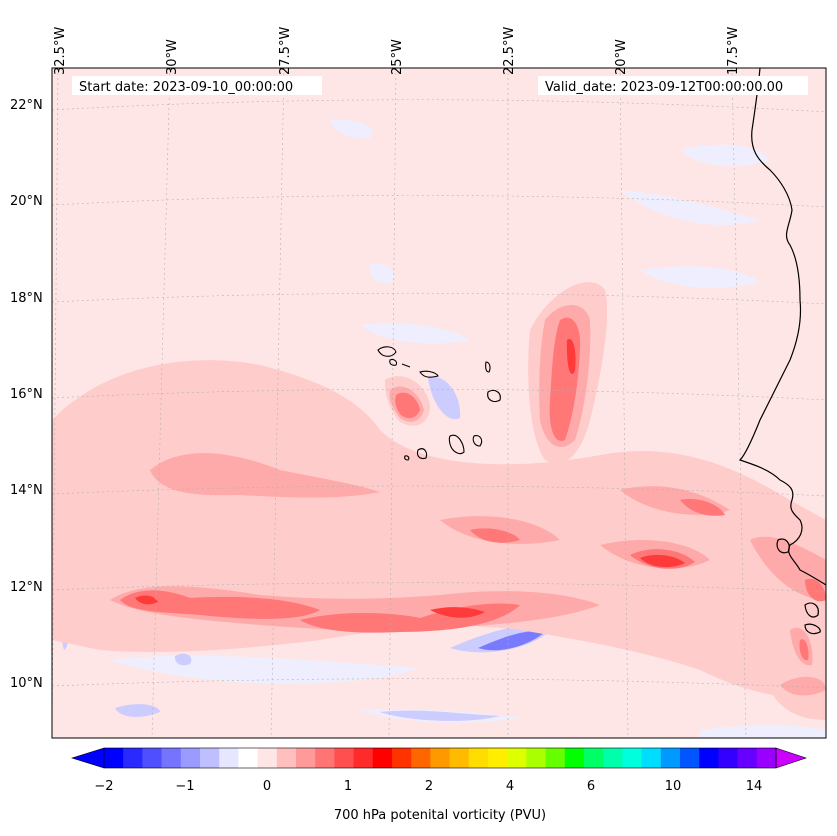 The width and height of the screenshot is (837, 836). Describe the element at coordinates (422, 454) in the screenshot. I see `island-fogo` at that location.